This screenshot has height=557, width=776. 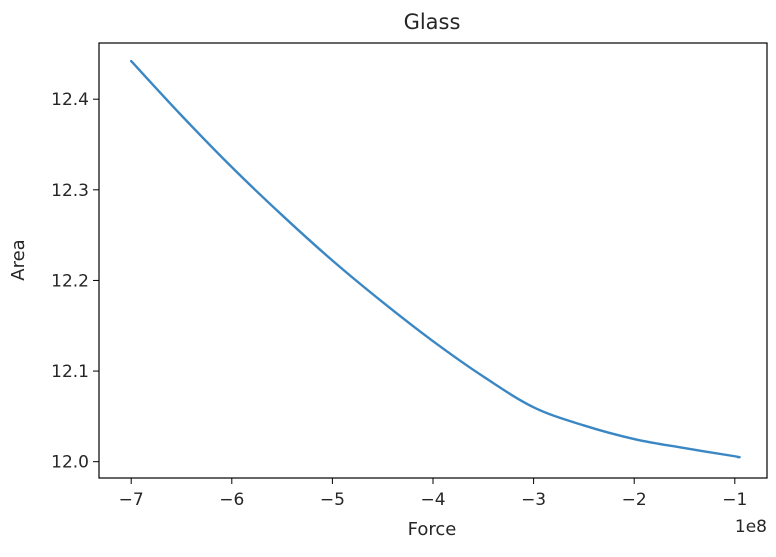 What do you see at coordinates (70, 463) in the screenshot?
I see `y-tick-label: 12.0` at bounding box center [70, 463].